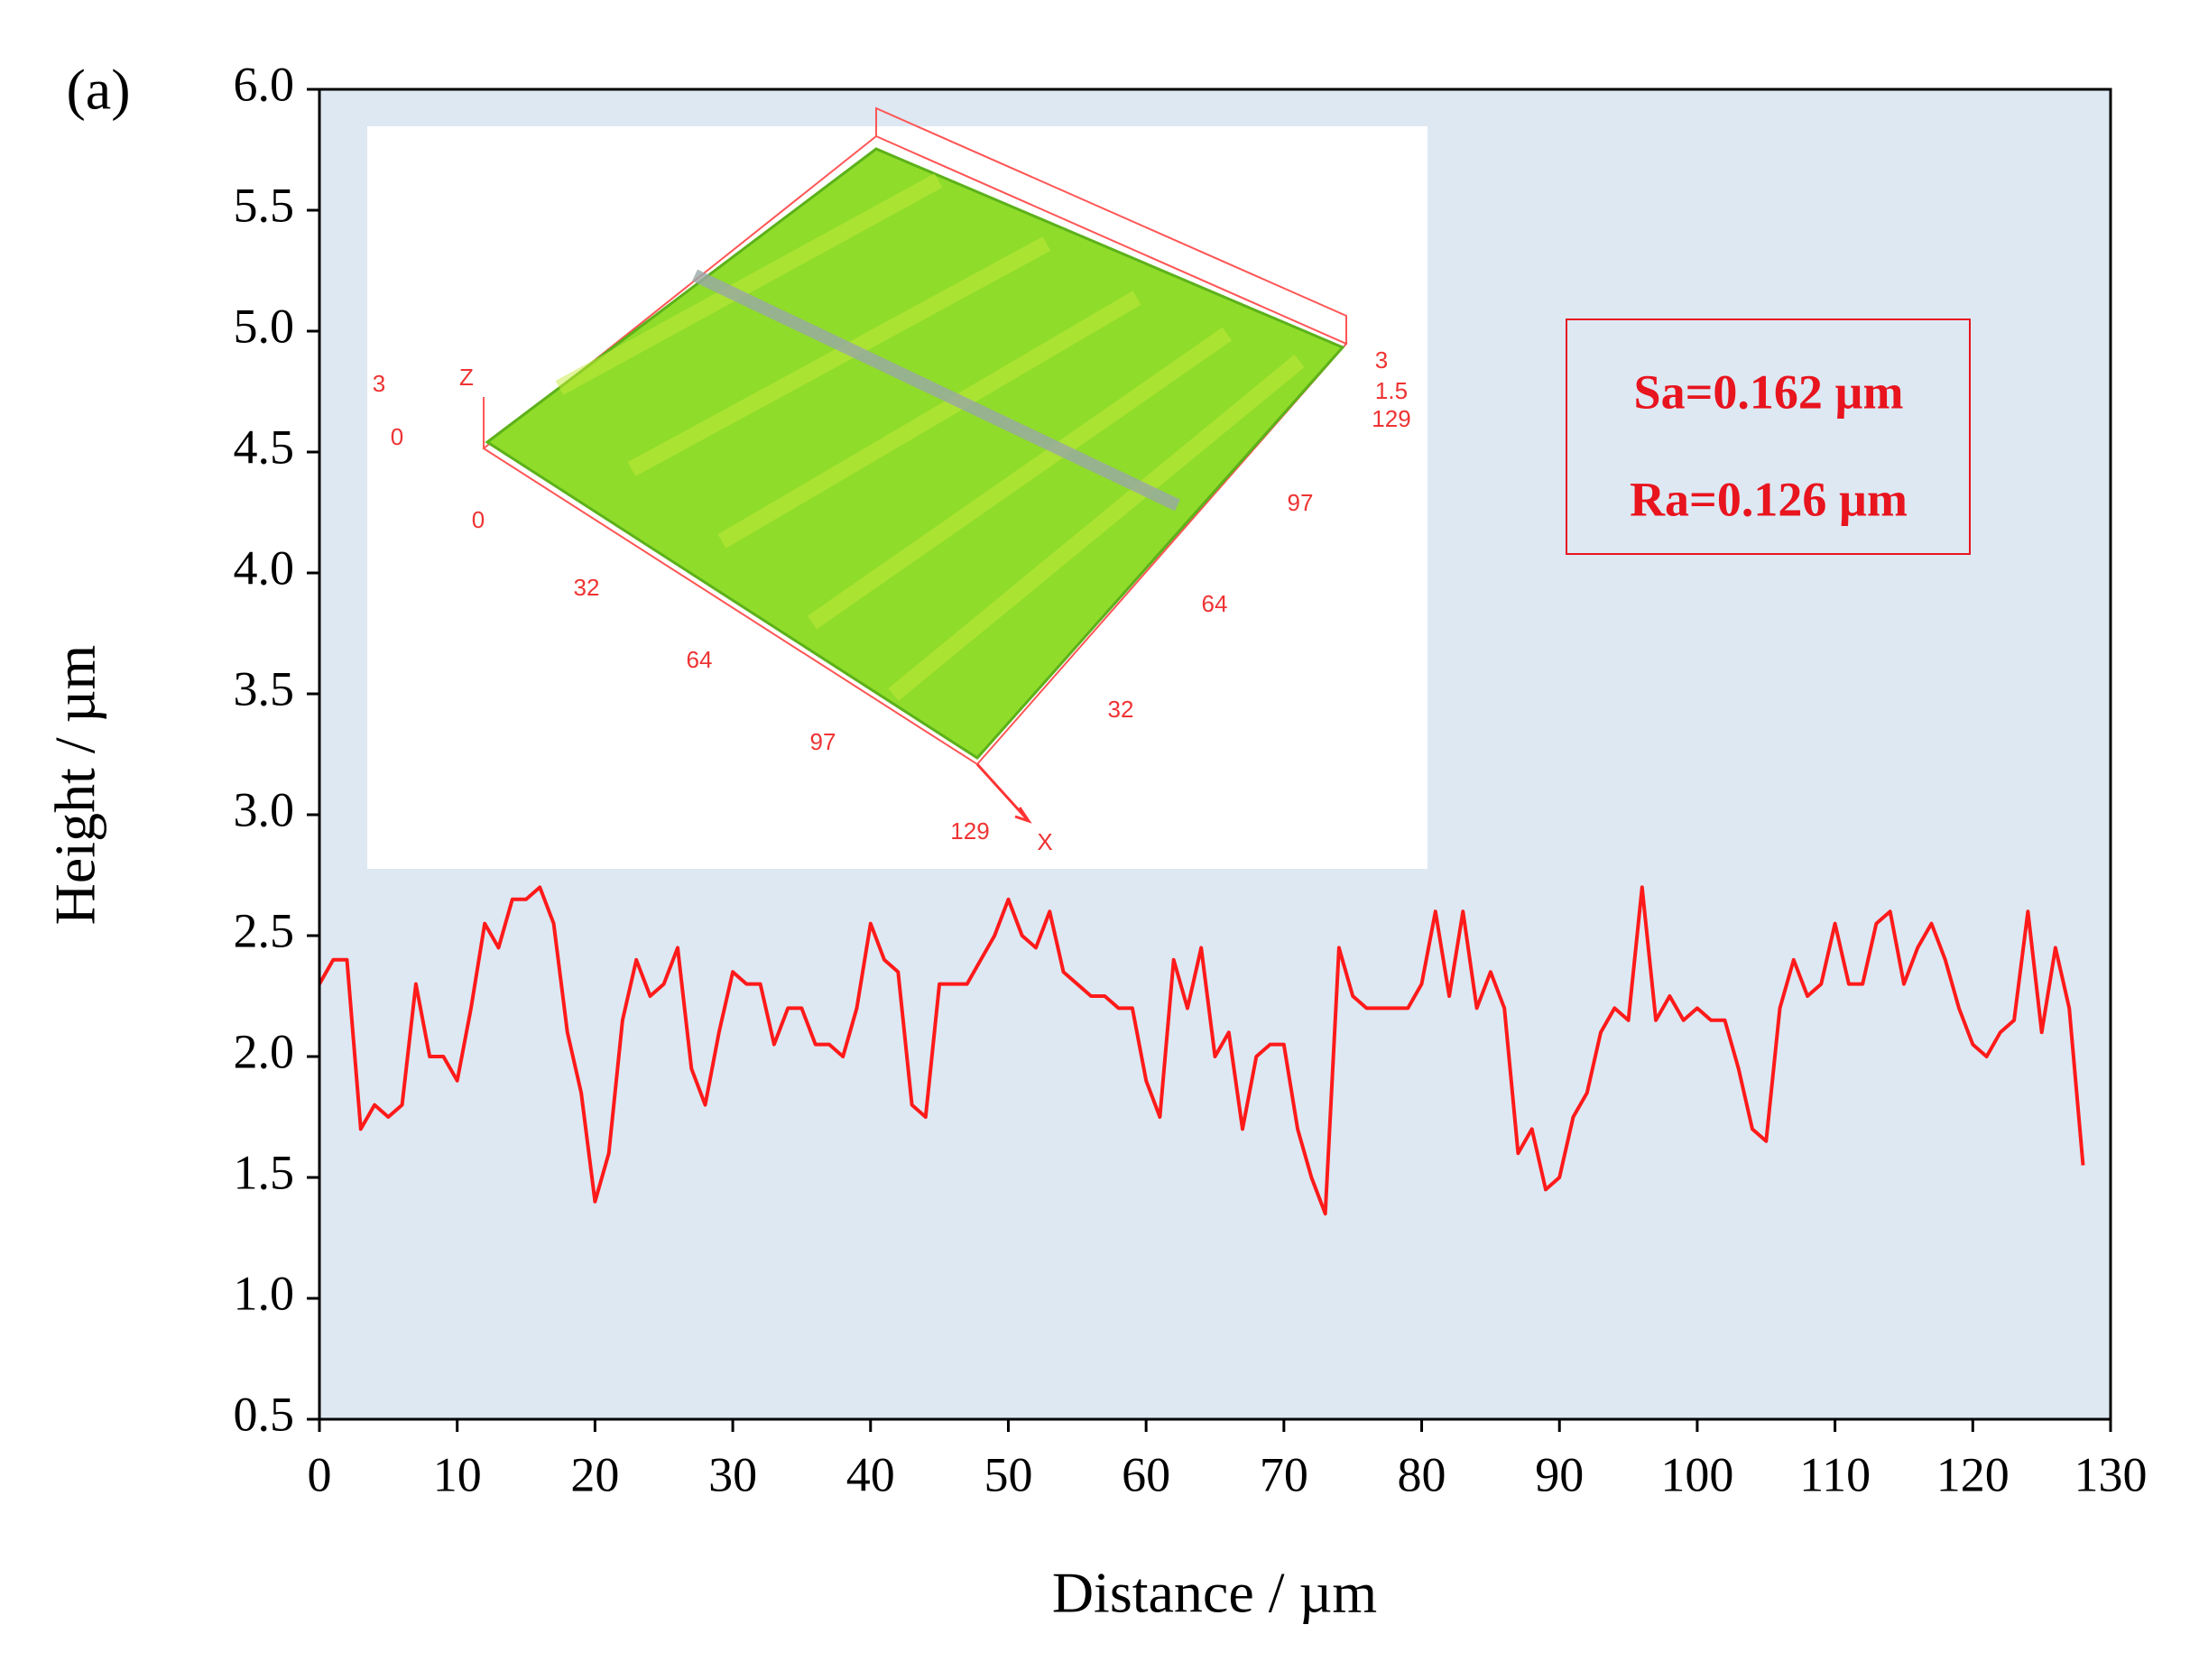  Describe the element at coordinates (264, 1293) in the screenshot. I see `y-tick-label: 1.0` at that location.